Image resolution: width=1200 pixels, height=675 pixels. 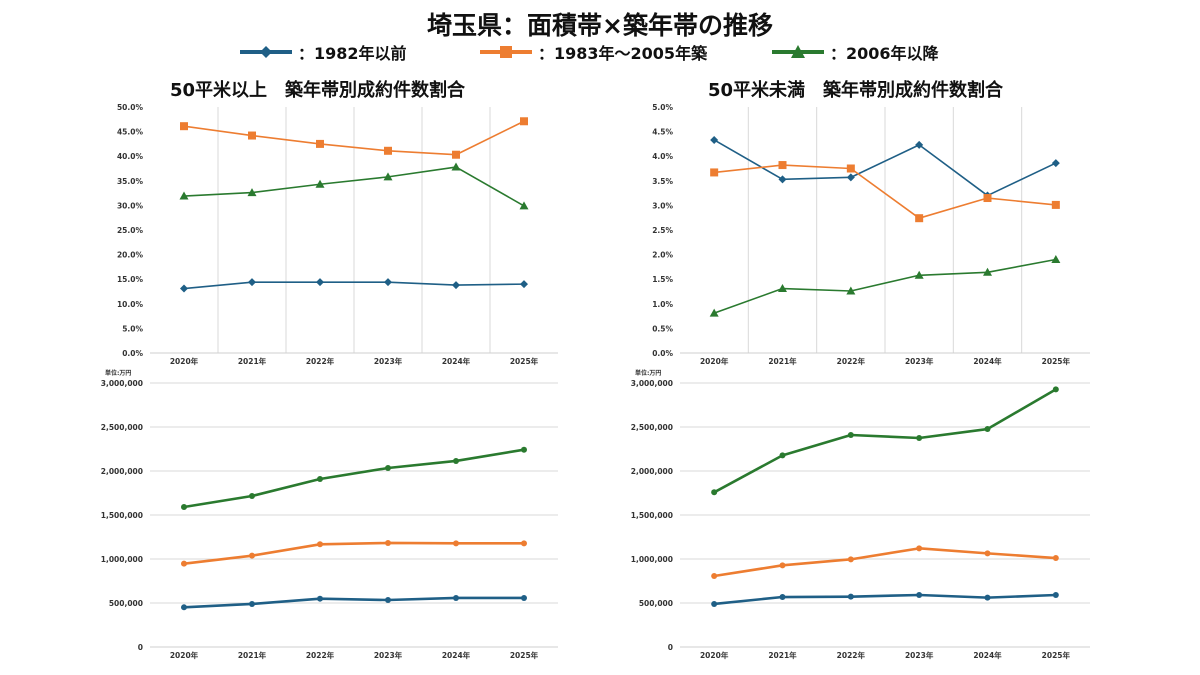 What do you see at coordinates (122, 383) in the screenshot?
I see `y-tick-label: 3,000,000` at bounding box center [122, 383].